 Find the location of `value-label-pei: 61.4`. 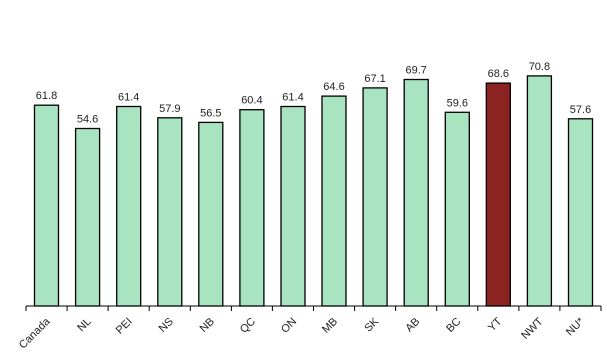

value-label-pei: 61.4 is located at coordinates (128, 98).